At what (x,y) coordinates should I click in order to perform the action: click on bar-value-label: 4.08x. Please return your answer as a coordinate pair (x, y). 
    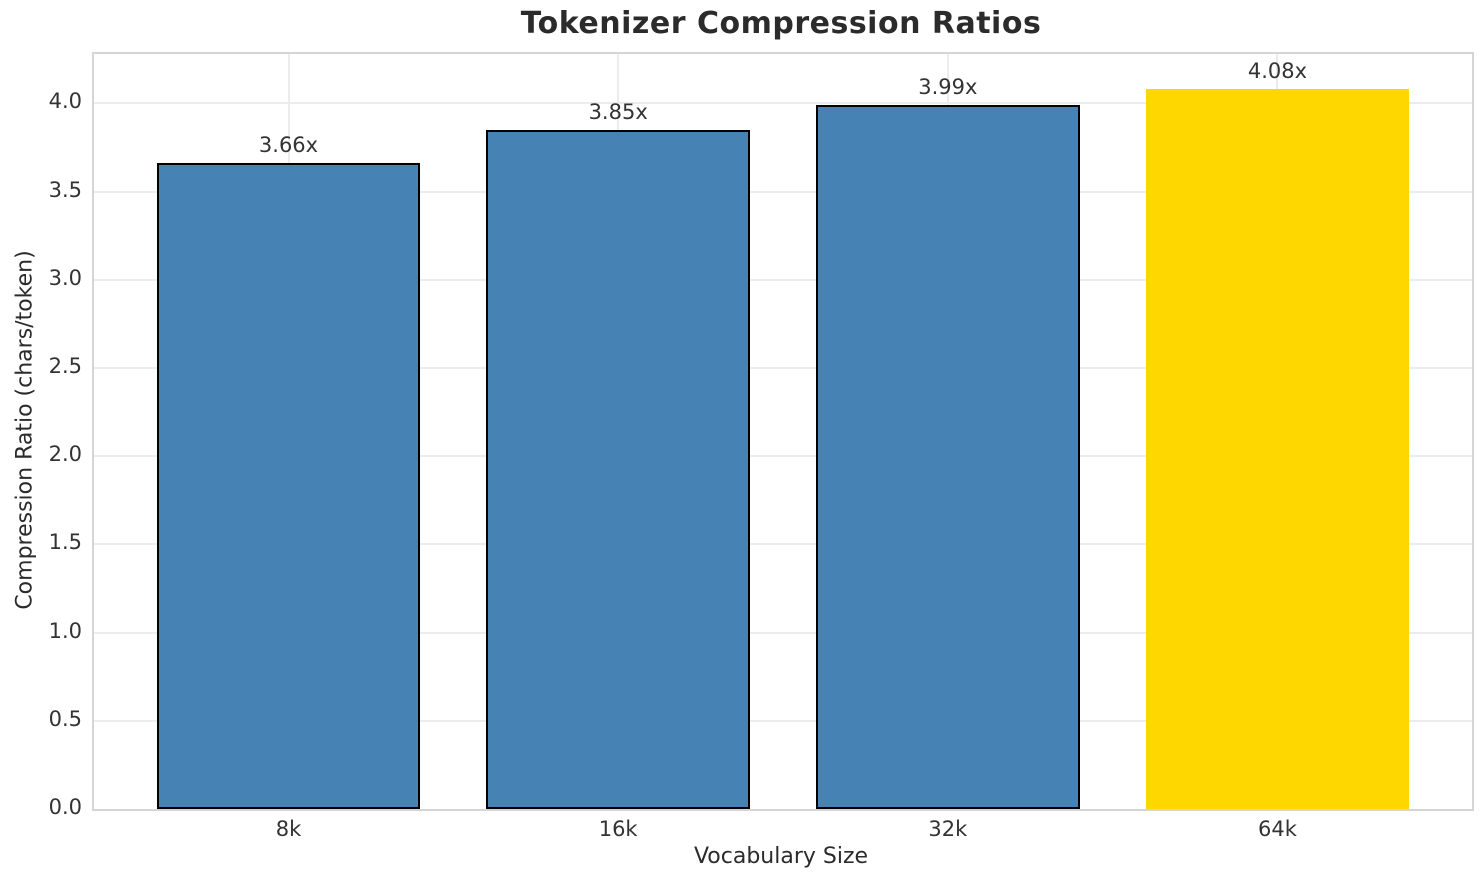
    Looking at the image, I should click on (1277, 71).